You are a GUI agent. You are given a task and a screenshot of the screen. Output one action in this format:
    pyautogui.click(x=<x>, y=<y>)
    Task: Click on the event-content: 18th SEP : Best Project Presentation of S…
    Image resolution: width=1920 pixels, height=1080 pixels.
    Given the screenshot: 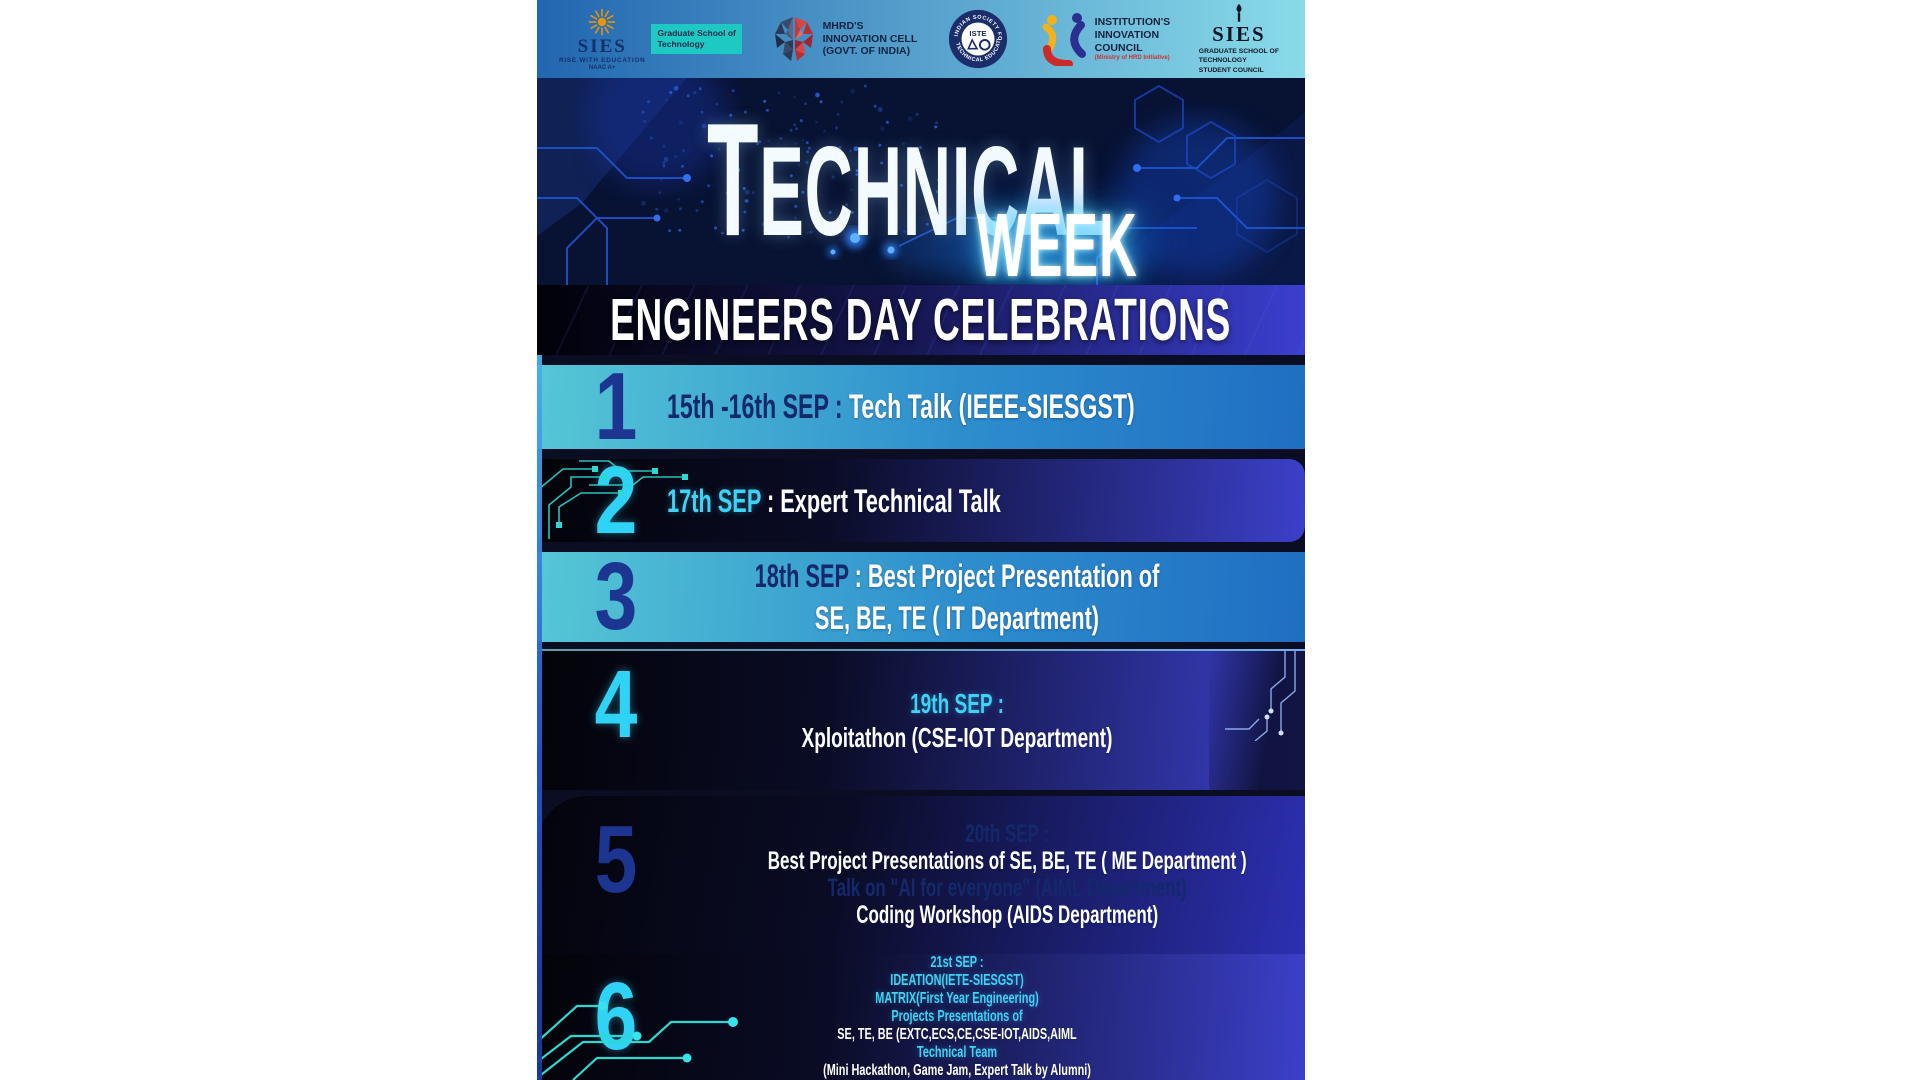 What is the action you would take?
    pyautogui.click(x=980, y=597)
    